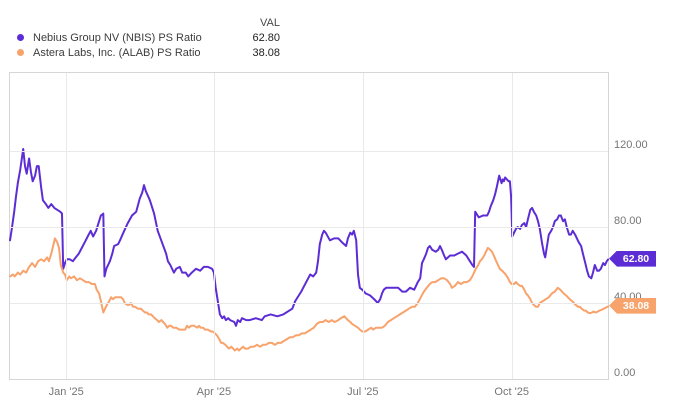 This screenshot has width=700, height=410. I want to click on y-axis-label-120: 120.00, so click(631, 144).